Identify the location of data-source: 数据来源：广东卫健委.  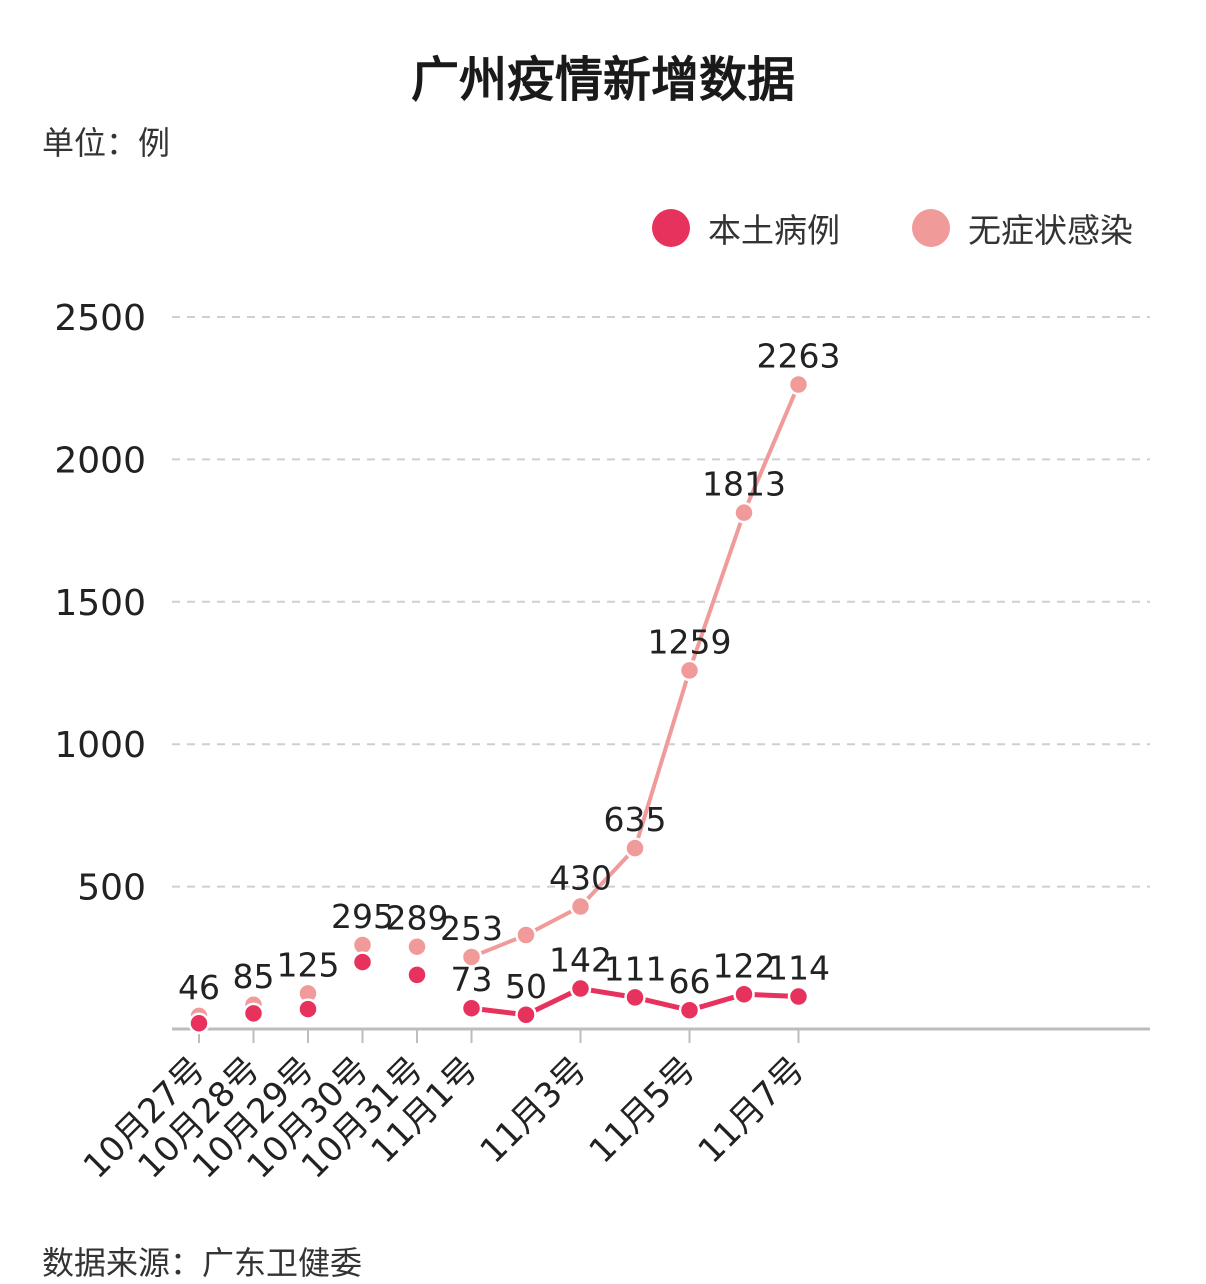
(202, 1263).